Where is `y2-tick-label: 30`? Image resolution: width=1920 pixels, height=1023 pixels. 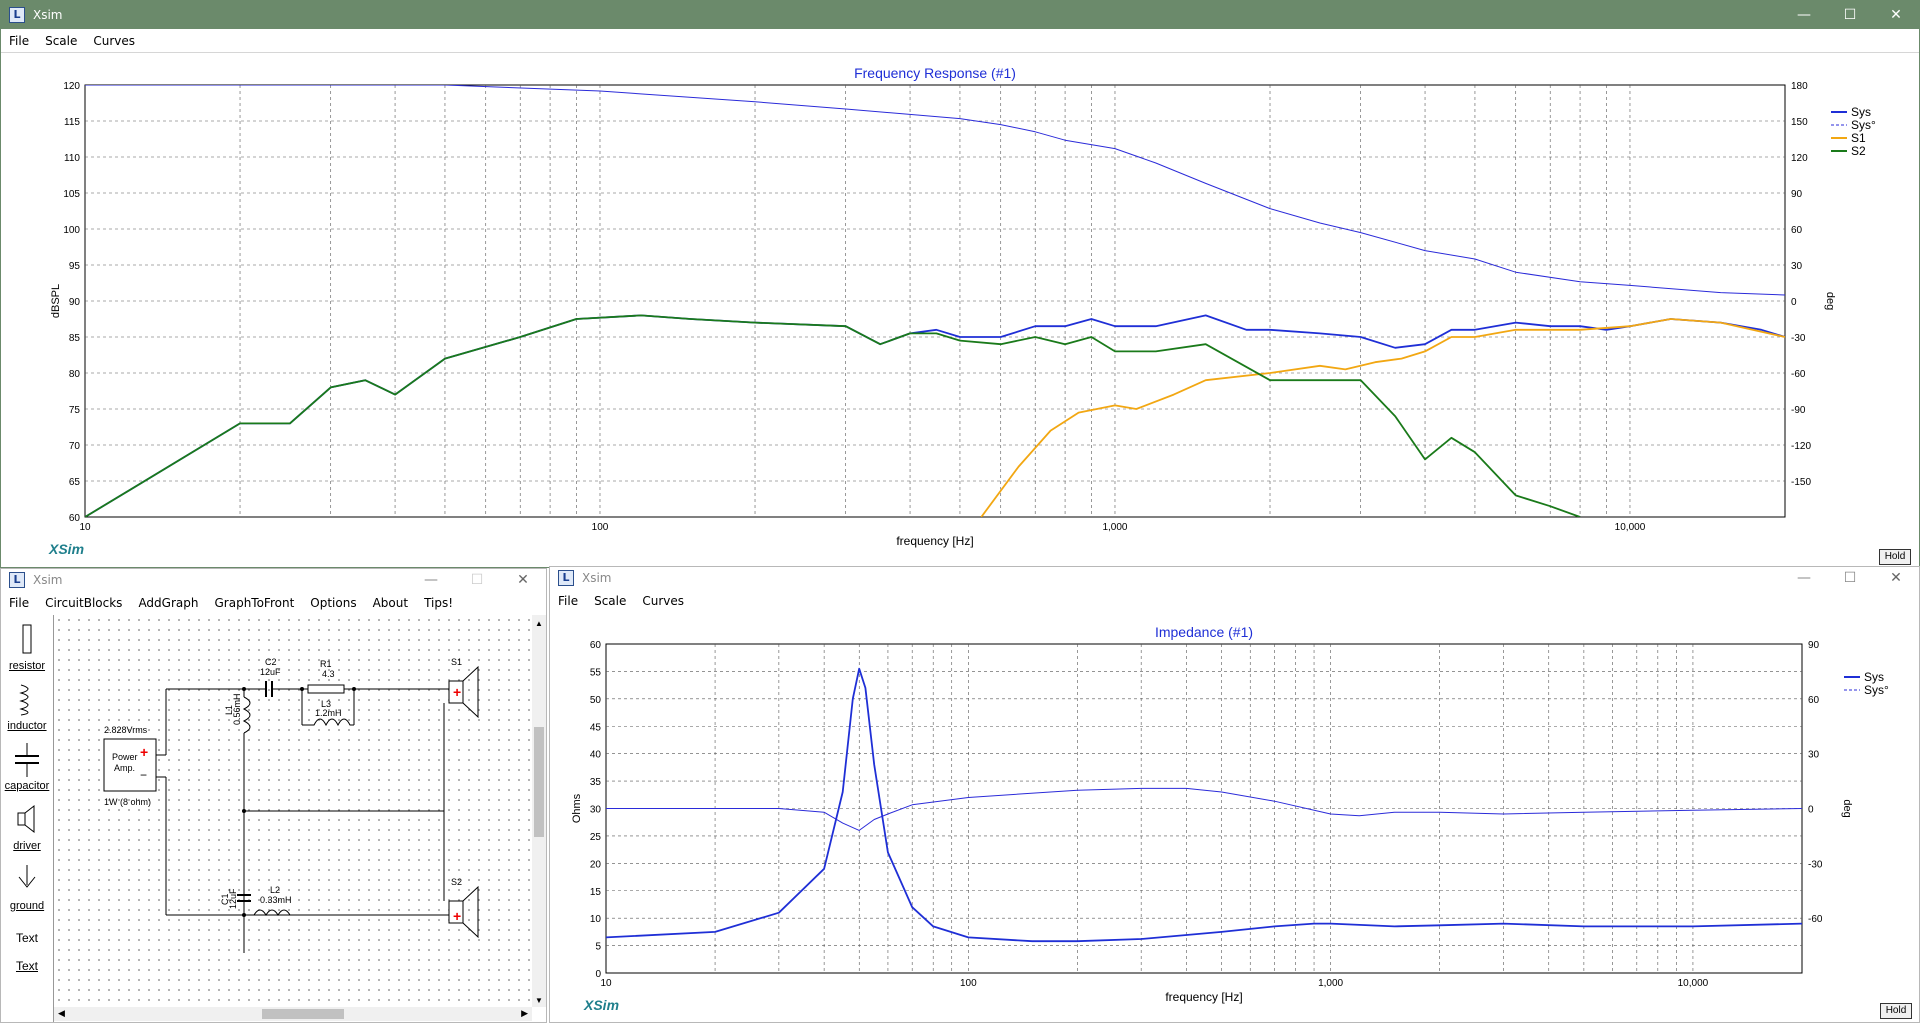
y2-tick-label: 30 is located at coordinates (1797, 266).